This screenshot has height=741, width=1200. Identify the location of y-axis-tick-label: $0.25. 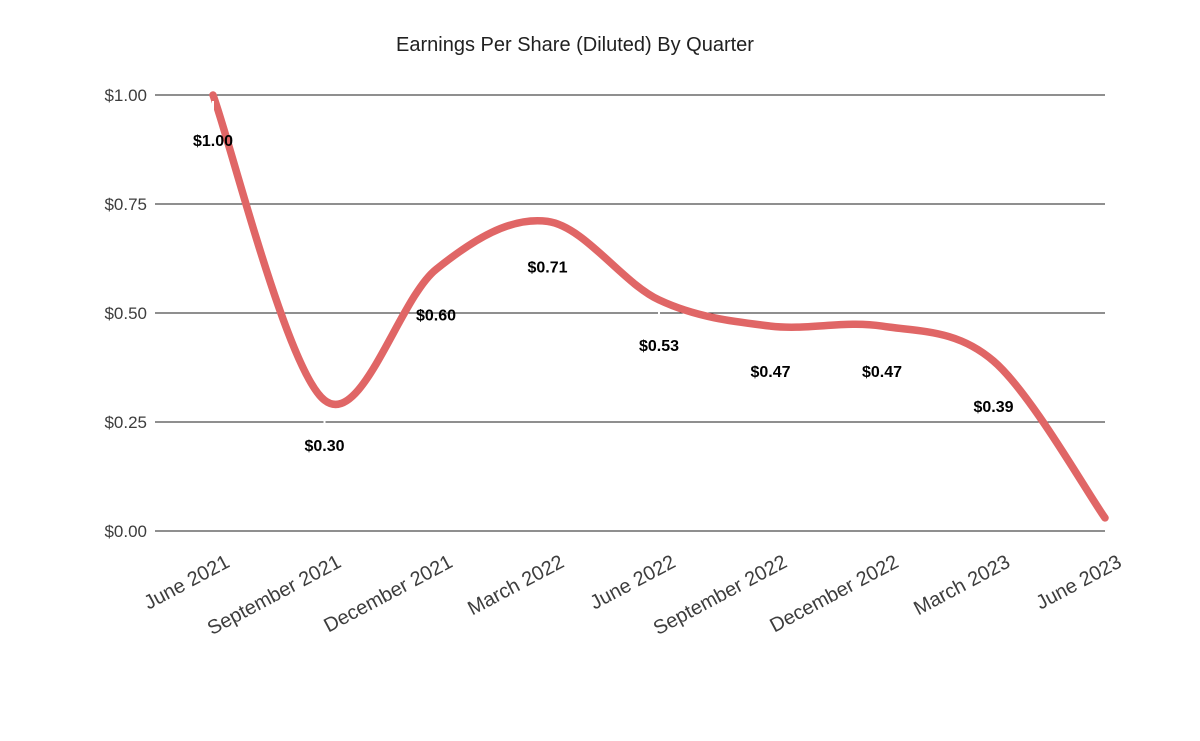
(125, 422).